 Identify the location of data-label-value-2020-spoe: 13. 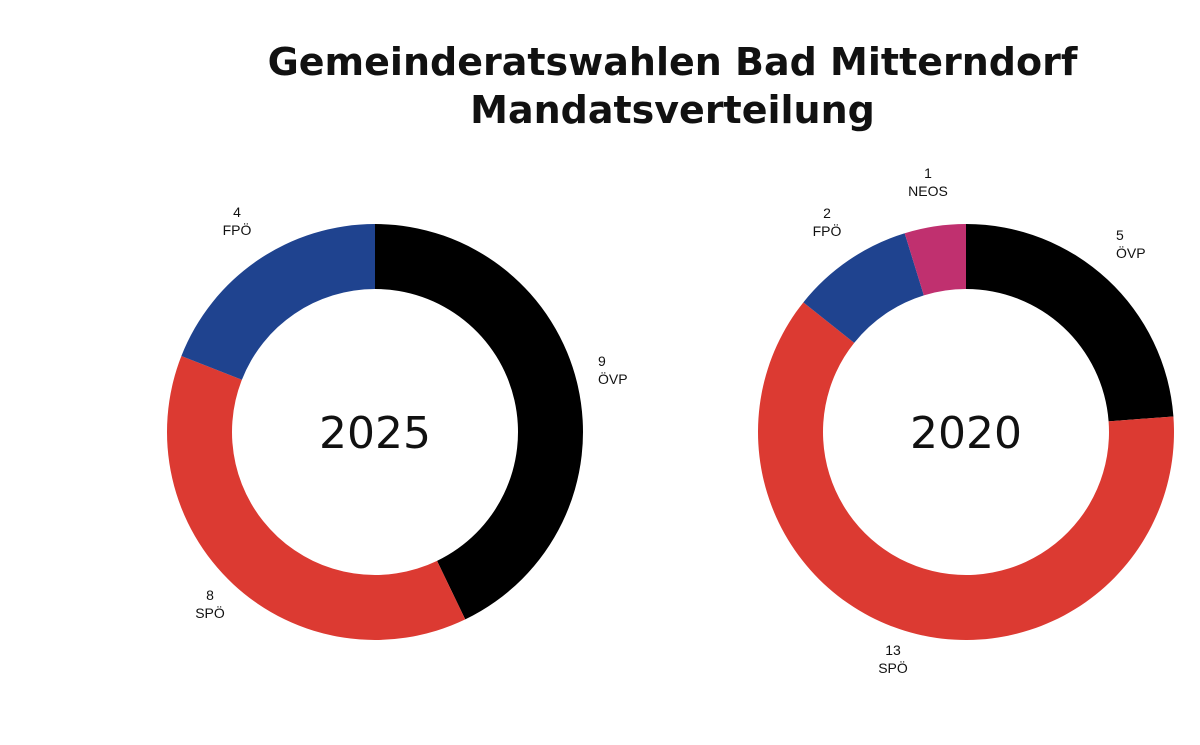
(893, 650).